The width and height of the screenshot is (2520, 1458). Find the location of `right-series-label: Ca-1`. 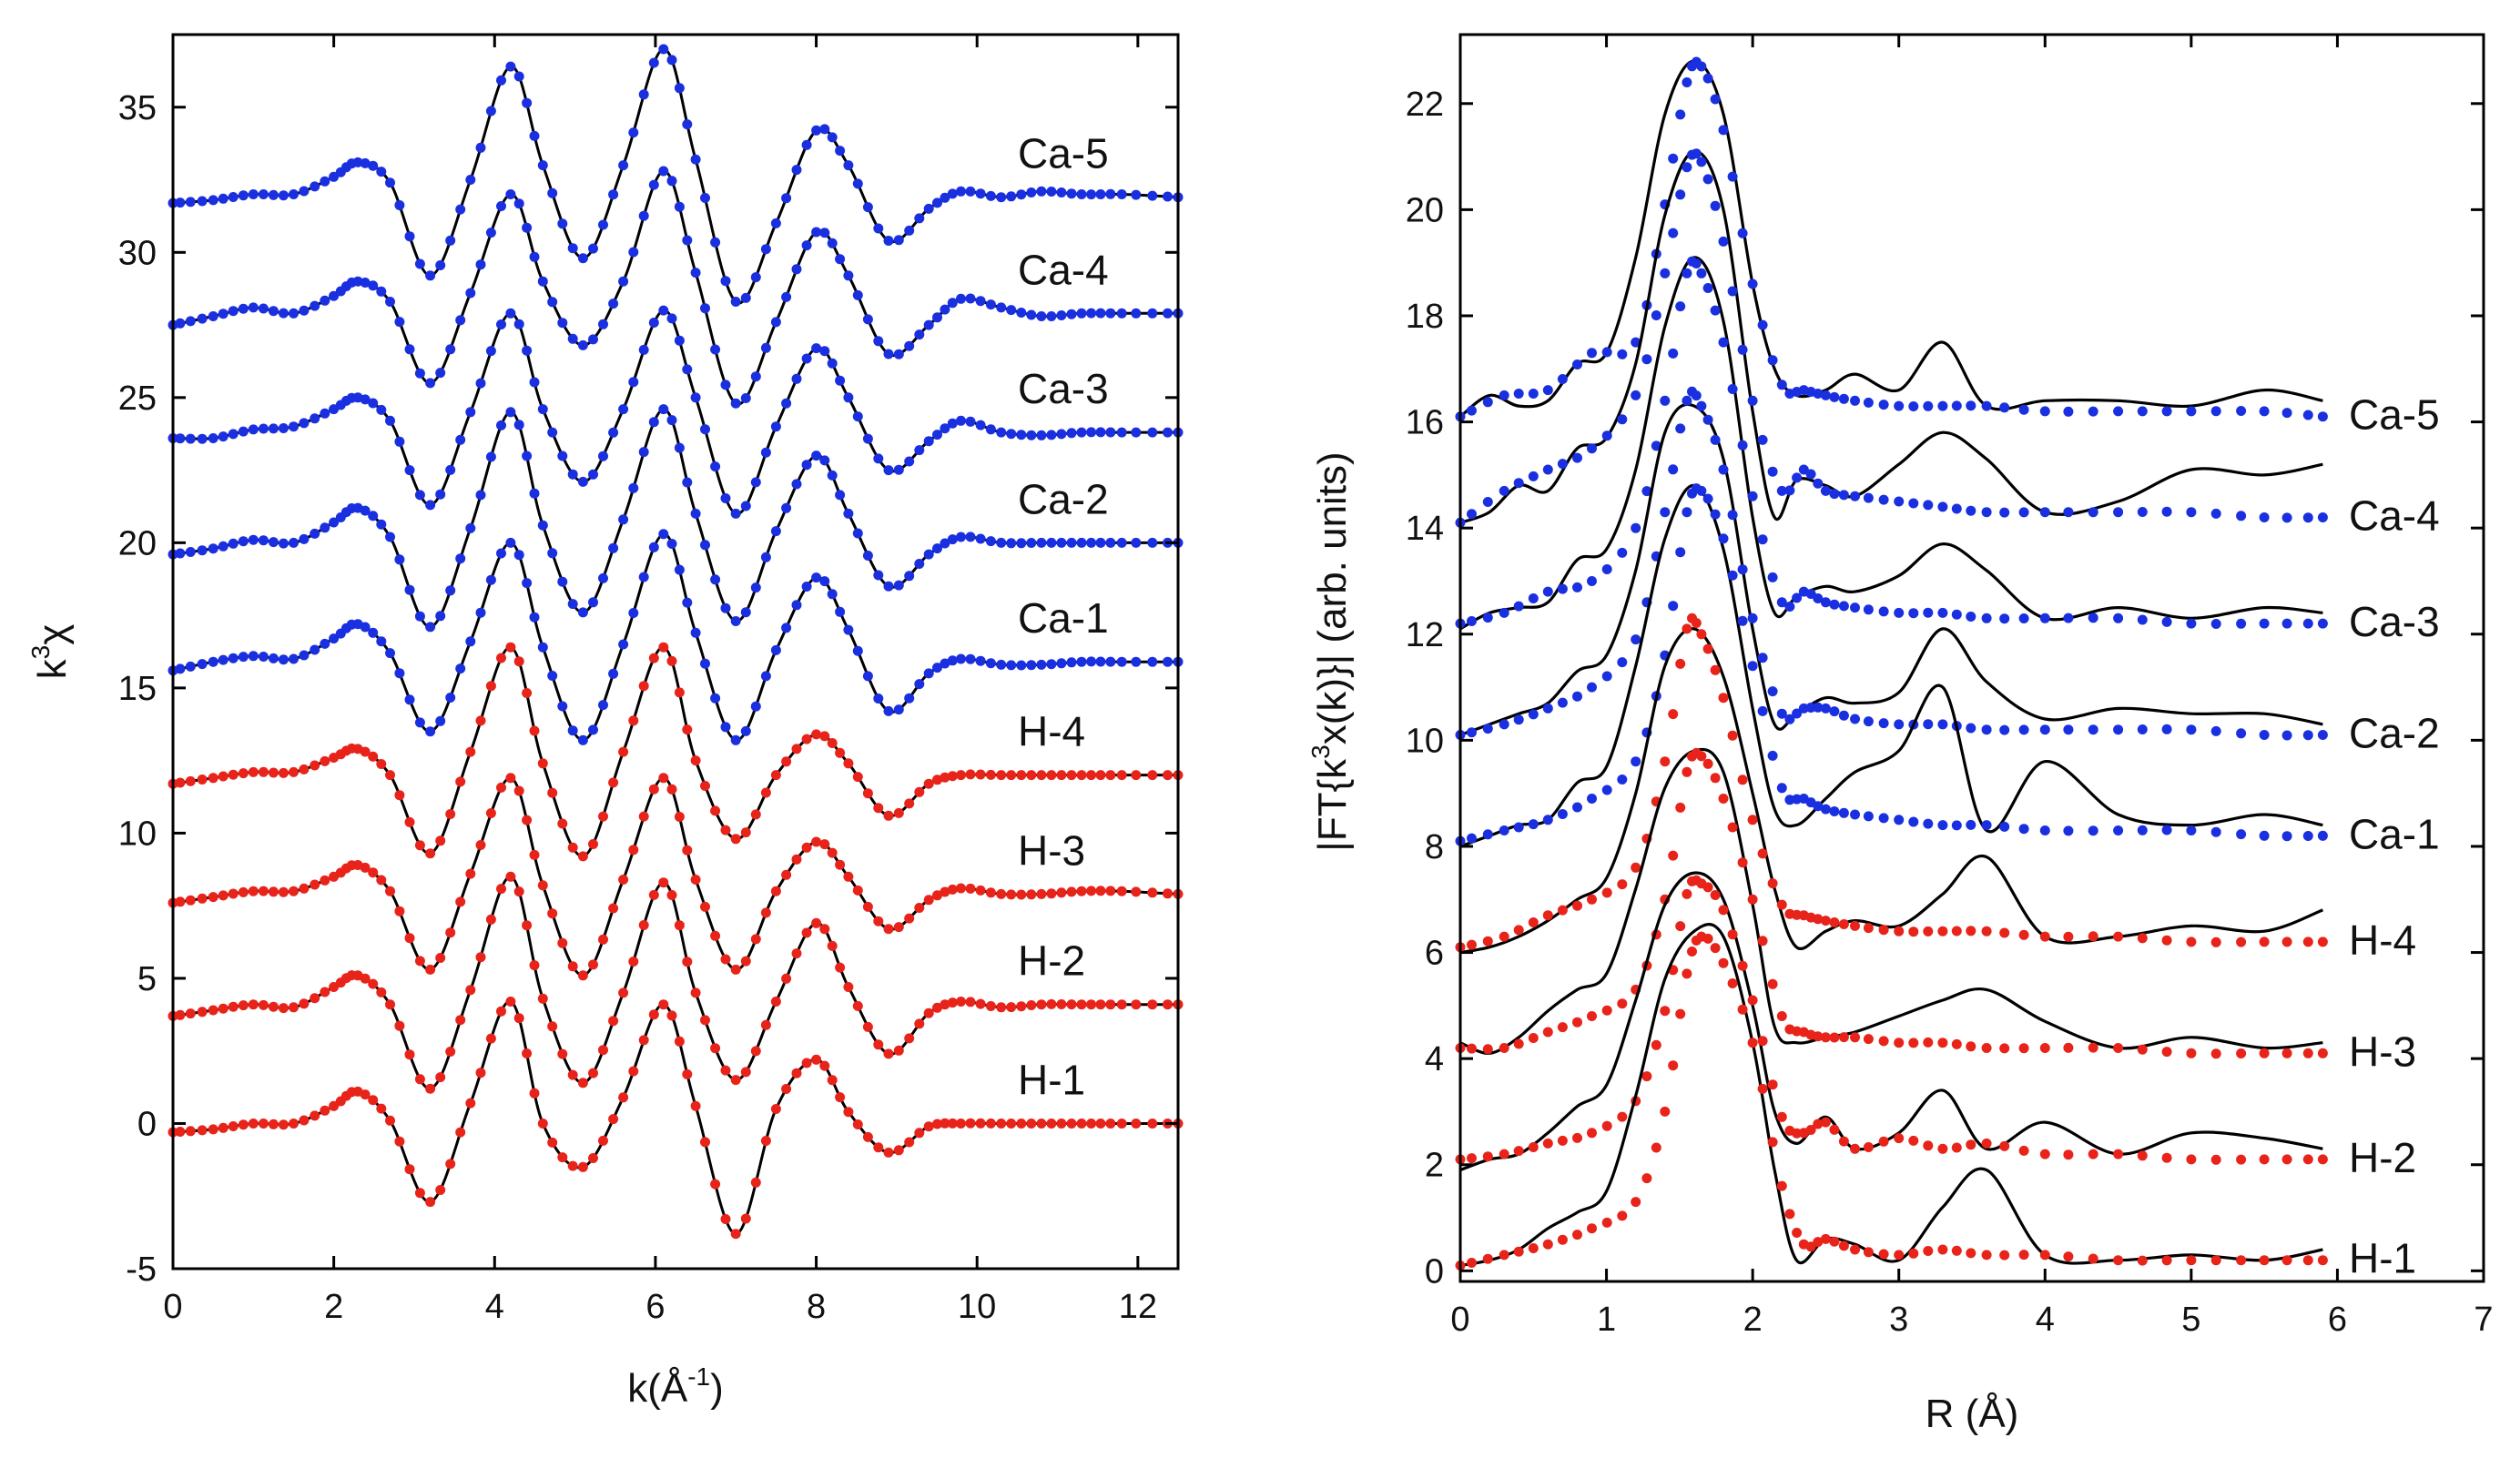

right-series-label: Ca-1 is located at coordinates (2394, 833).